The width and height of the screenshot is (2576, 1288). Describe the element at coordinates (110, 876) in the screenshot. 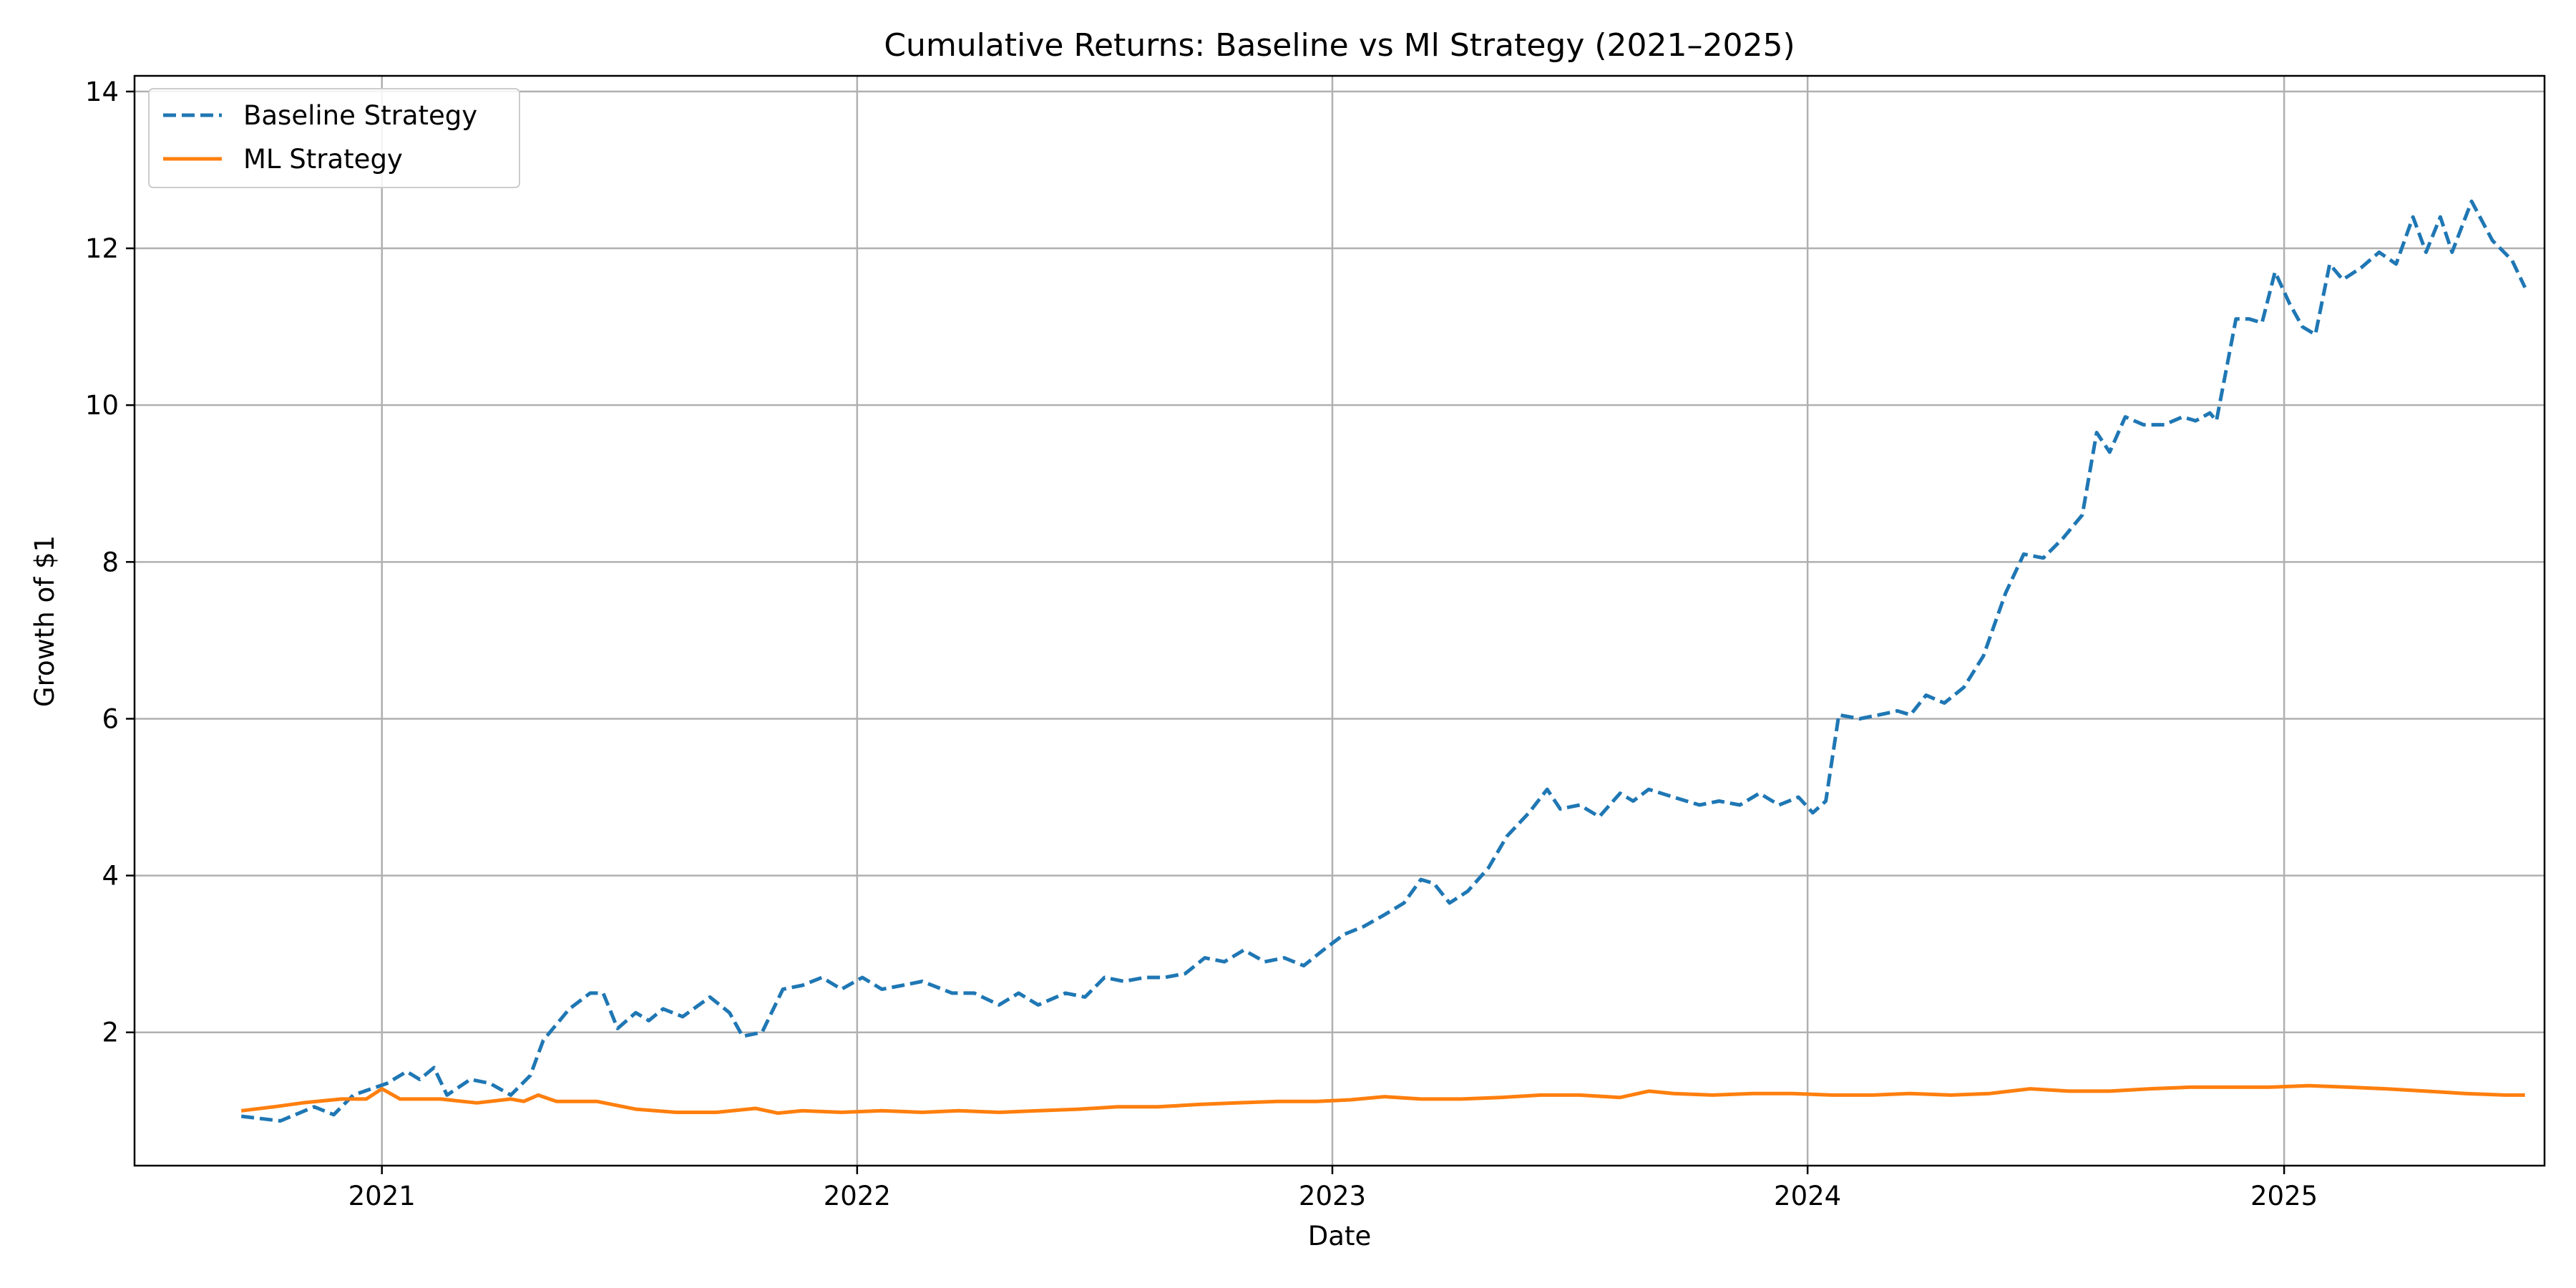

I see `y-tick-label: 4` at that location.